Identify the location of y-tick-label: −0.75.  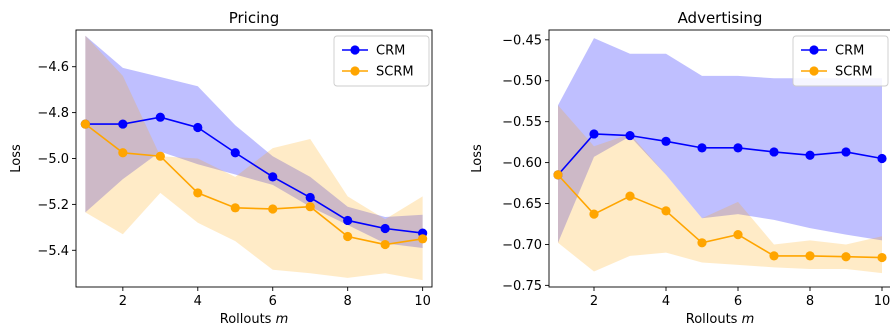
(522, 286).